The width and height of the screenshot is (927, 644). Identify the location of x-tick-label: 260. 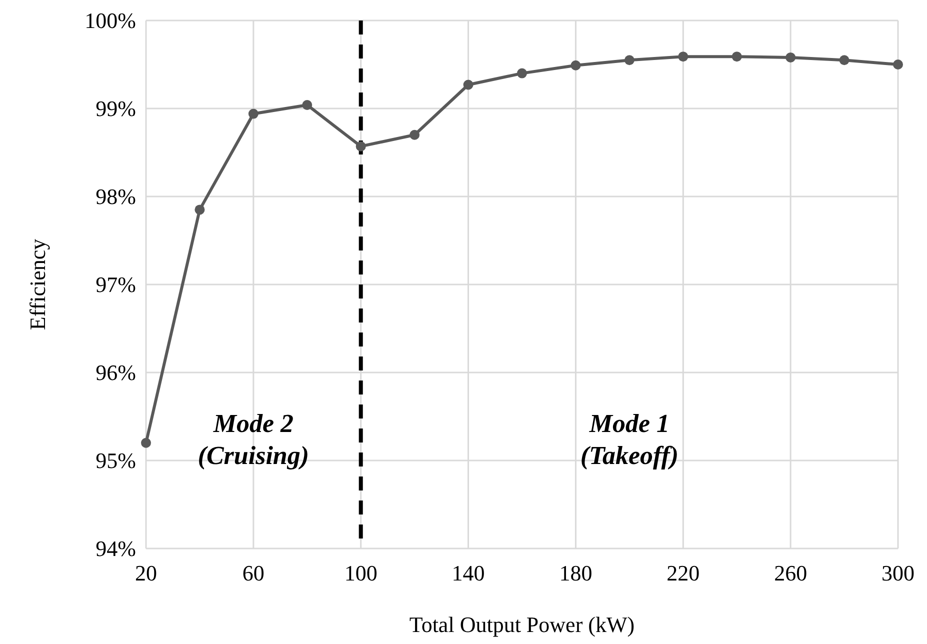
(791, 573).